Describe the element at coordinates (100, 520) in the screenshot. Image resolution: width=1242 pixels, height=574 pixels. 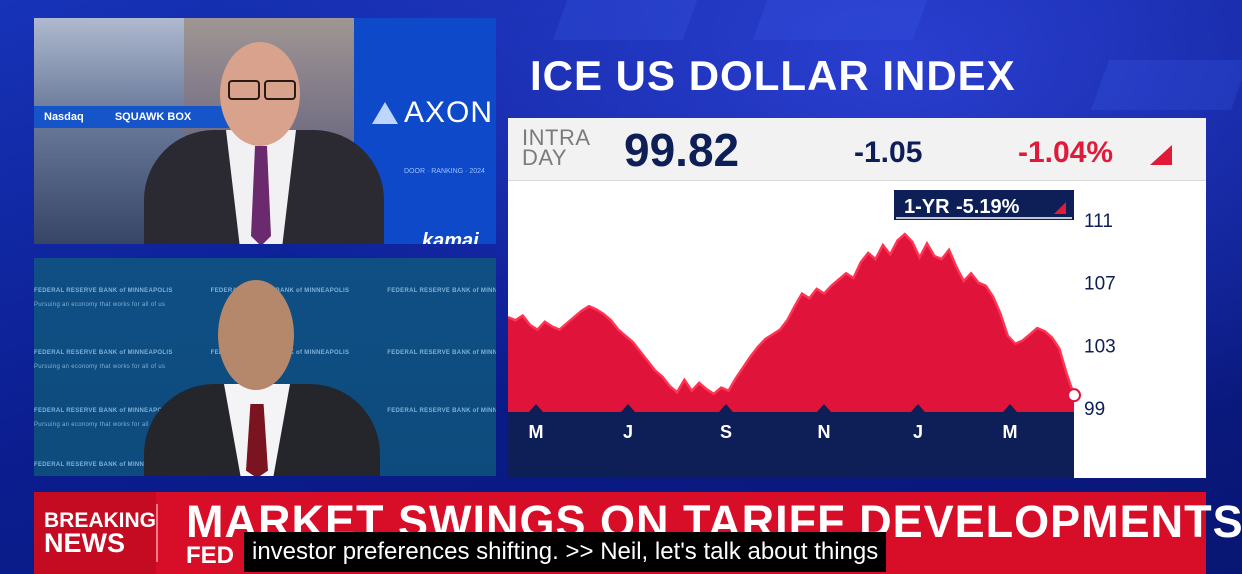
I see `breaking-label: BREAKING` at that location.